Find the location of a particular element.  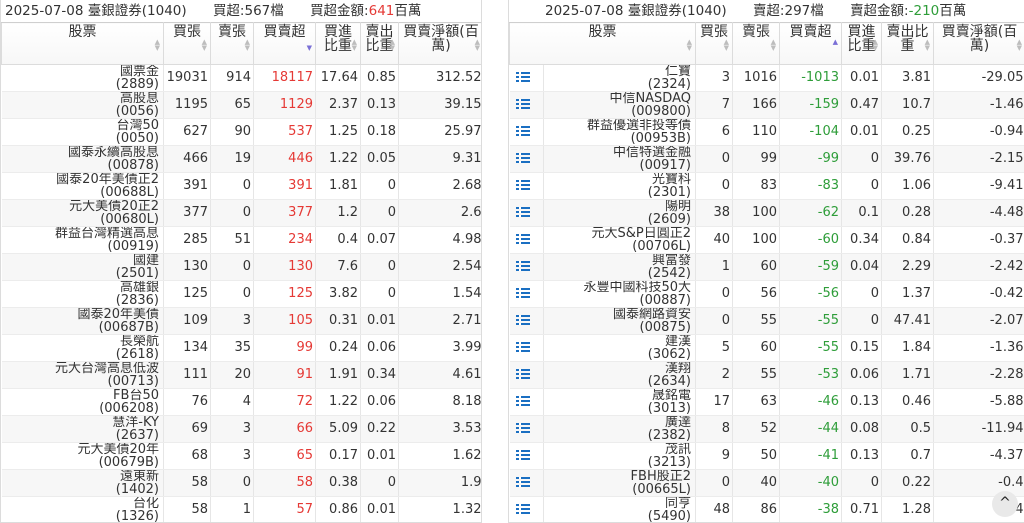

stock-cell: 建漢 (3062) is located at coordinates (619, 348).